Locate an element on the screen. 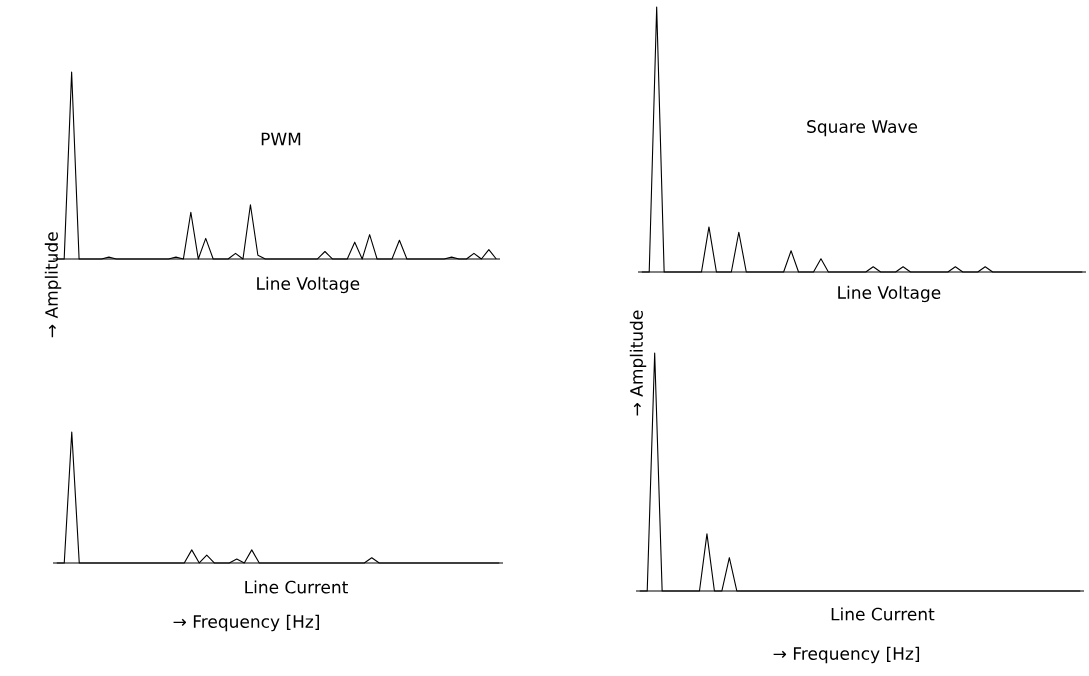  text: PWM is located at coordinates (281, 139).